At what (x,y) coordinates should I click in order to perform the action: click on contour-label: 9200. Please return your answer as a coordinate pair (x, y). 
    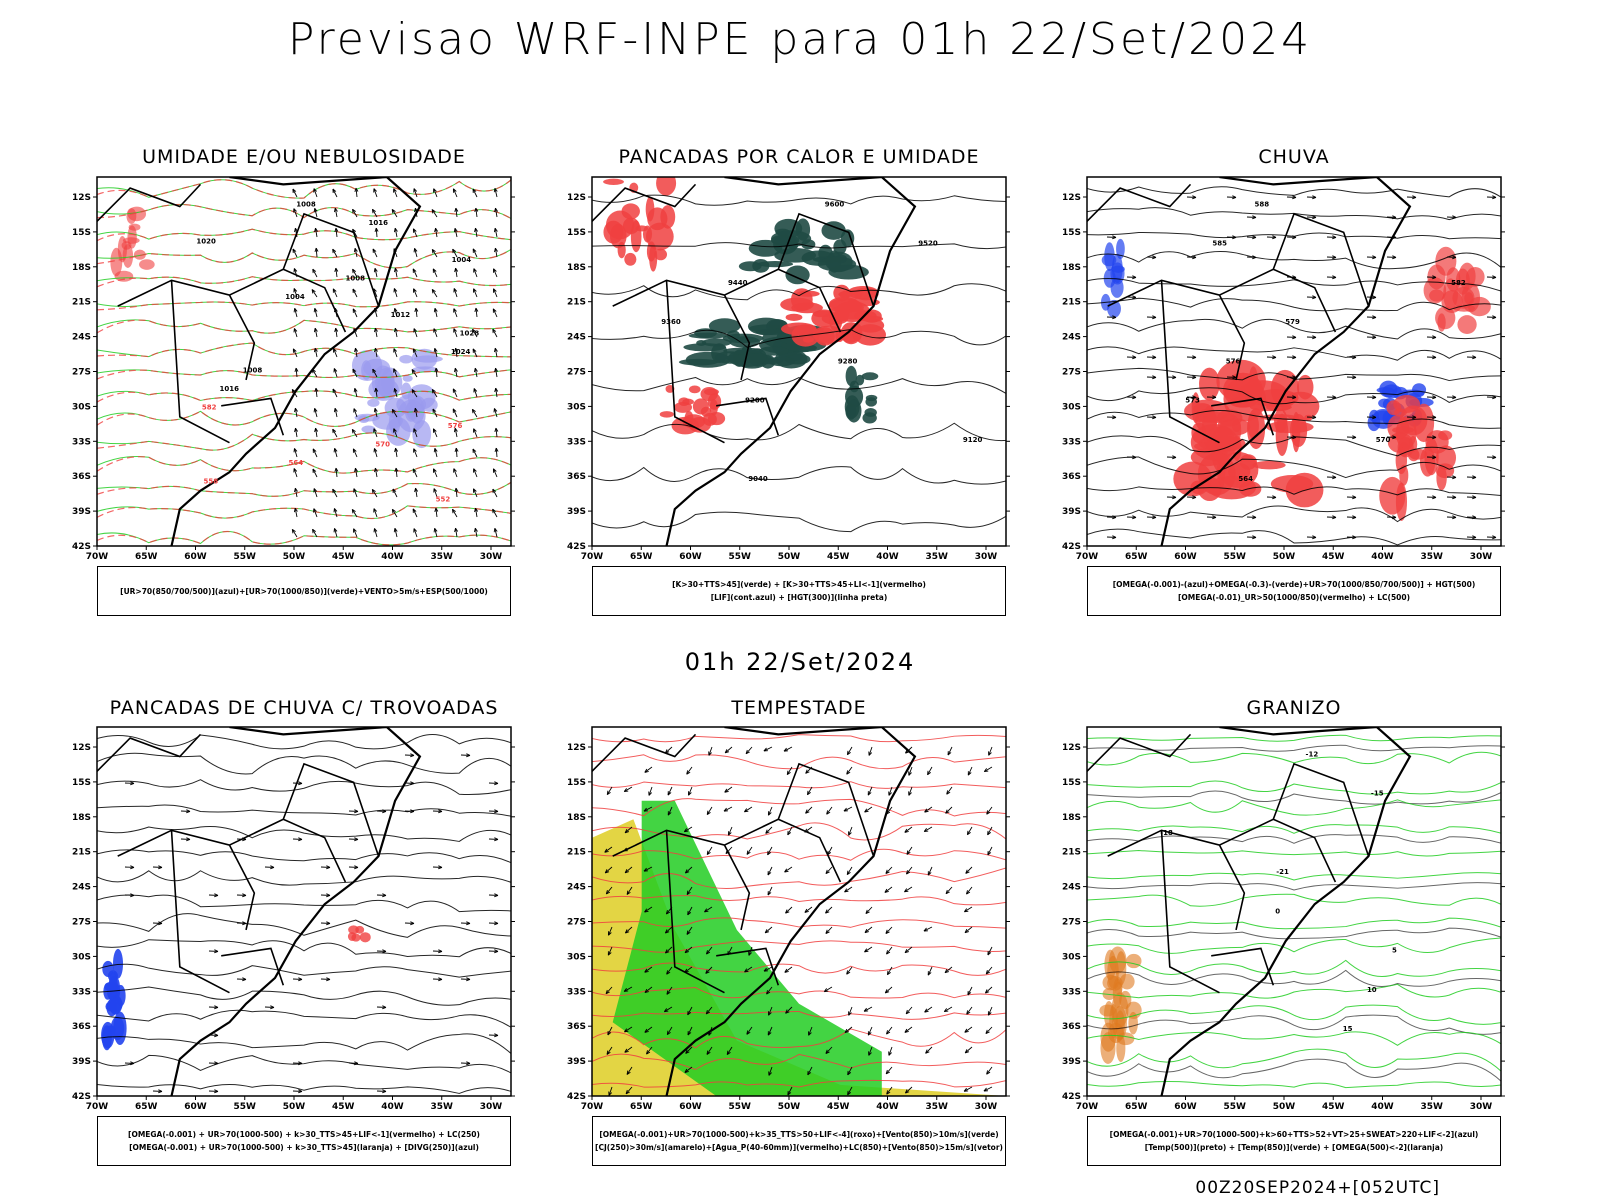
    Looking at the image, I should click on (755, 401).